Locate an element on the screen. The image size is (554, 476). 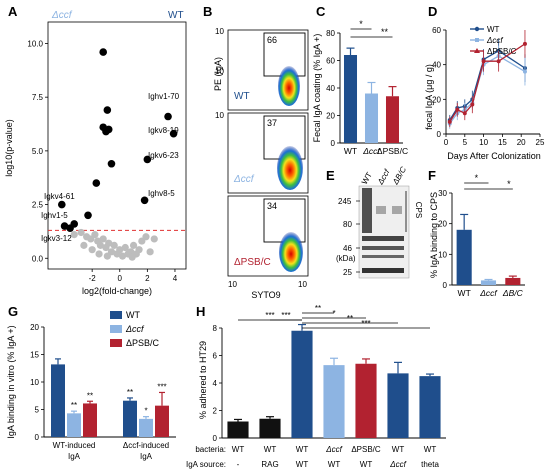
g-sig-mark-0: ** is located at coordinates (74, 405).